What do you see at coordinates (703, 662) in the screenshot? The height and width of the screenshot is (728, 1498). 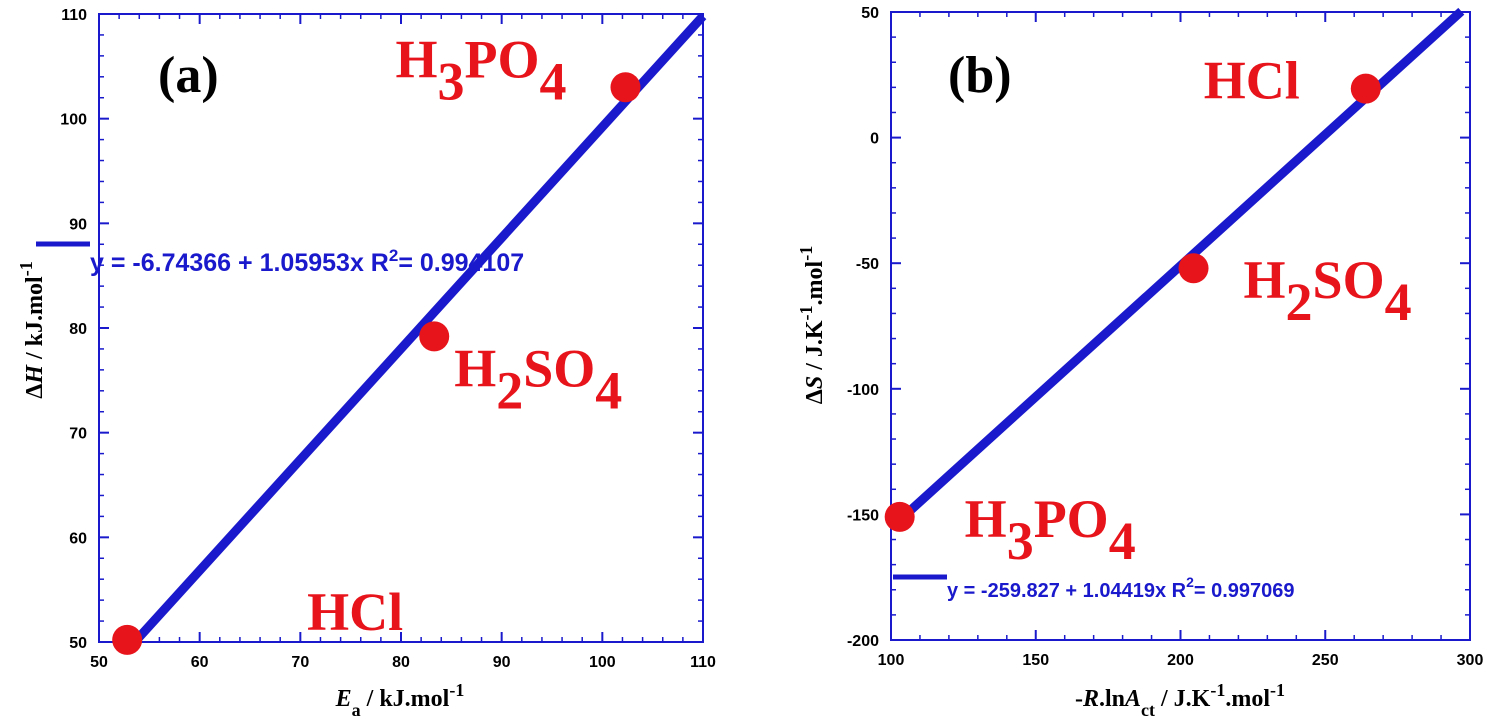 I see `x-tick-label: 110` at bounding box center [703, 662].